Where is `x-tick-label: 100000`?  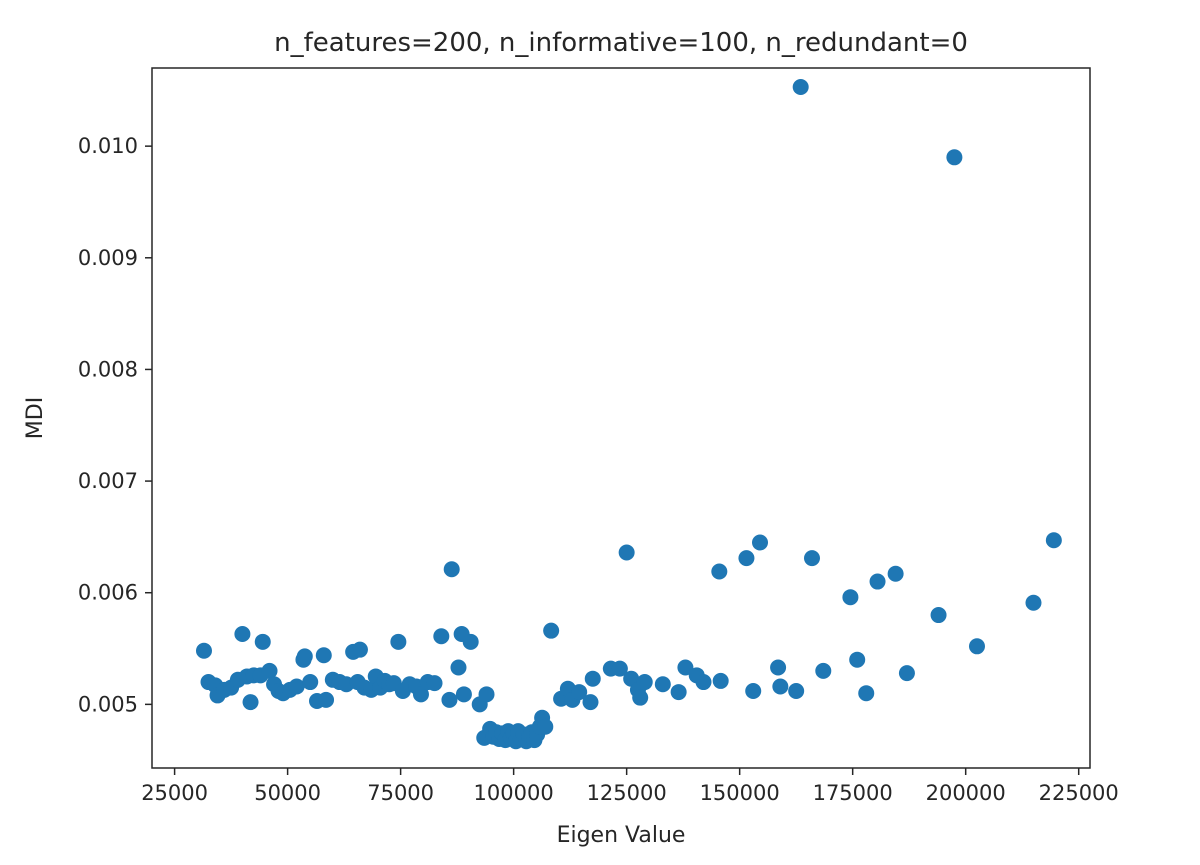 x-tick-label: 100000 is located at coordinates (514, 793).